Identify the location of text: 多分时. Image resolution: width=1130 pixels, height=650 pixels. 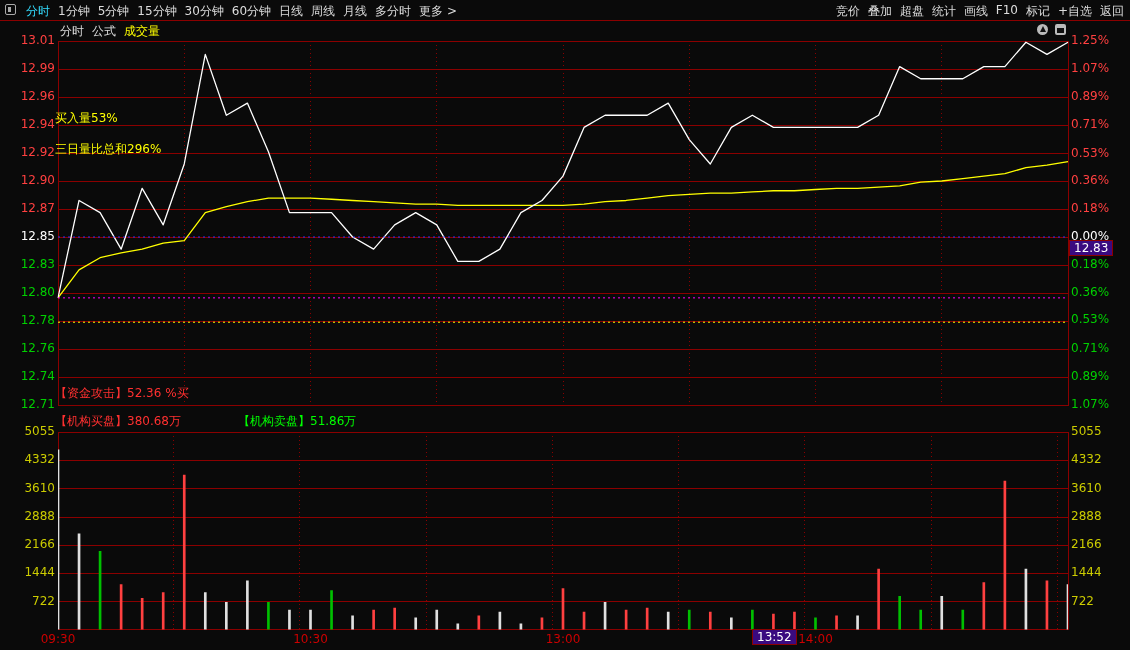
(393, 11).